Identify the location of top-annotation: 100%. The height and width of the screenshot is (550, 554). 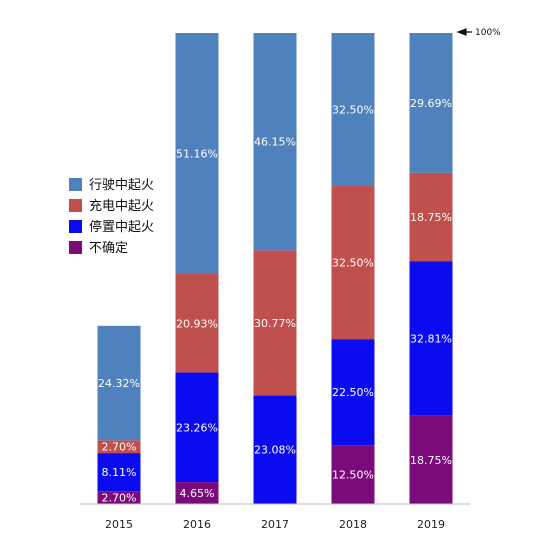
(478, 33).